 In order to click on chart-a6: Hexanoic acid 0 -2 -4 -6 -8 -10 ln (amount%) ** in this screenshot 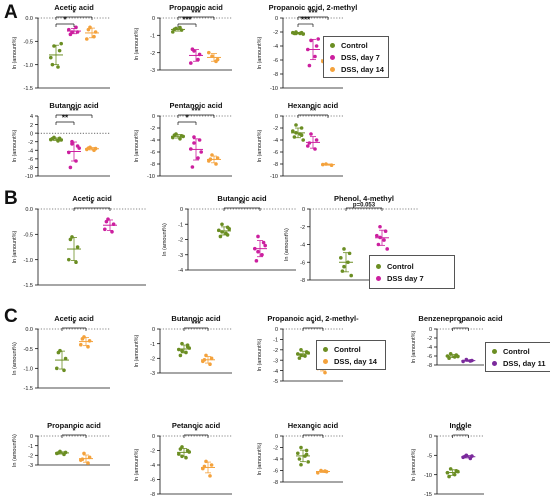, I will do `click(300, 140)`.